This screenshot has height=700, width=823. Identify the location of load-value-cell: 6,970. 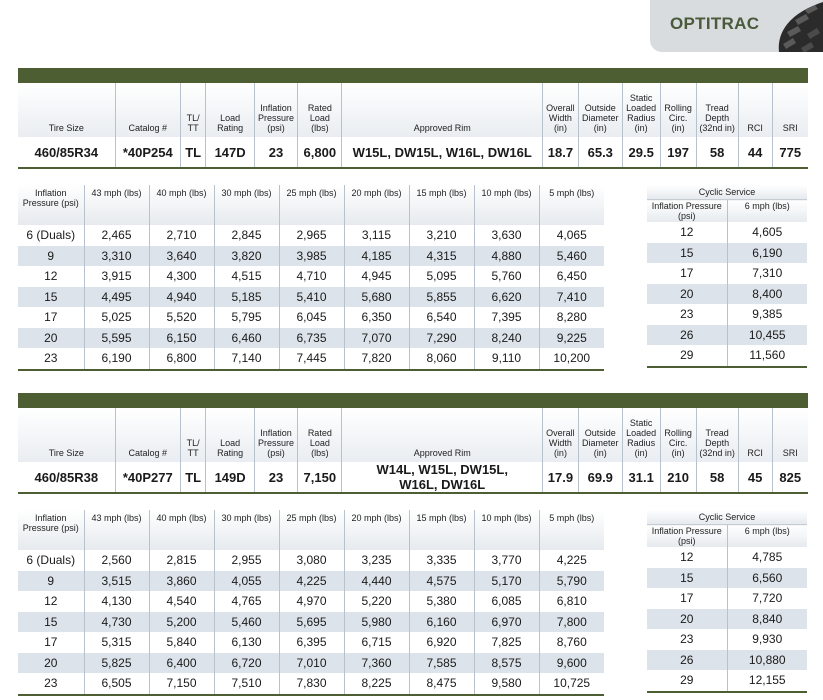
(506, 621).